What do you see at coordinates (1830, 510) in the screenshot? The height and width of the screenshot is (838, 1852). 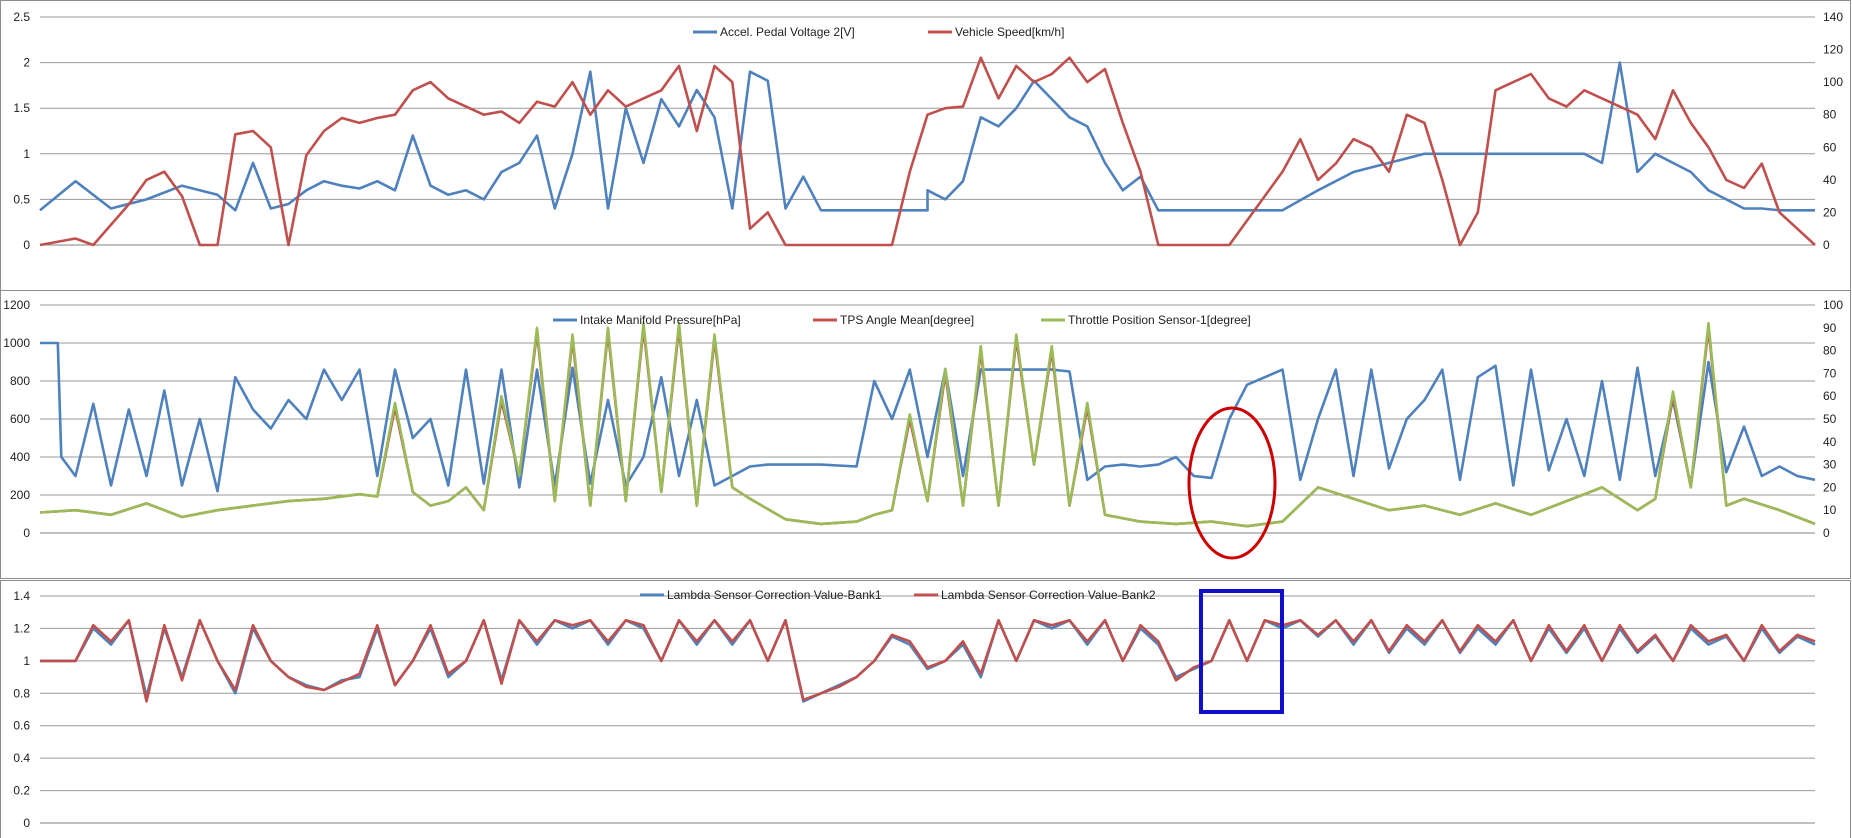 I see `y-right-tick-label: 10` at bounding box center [1830, 510].